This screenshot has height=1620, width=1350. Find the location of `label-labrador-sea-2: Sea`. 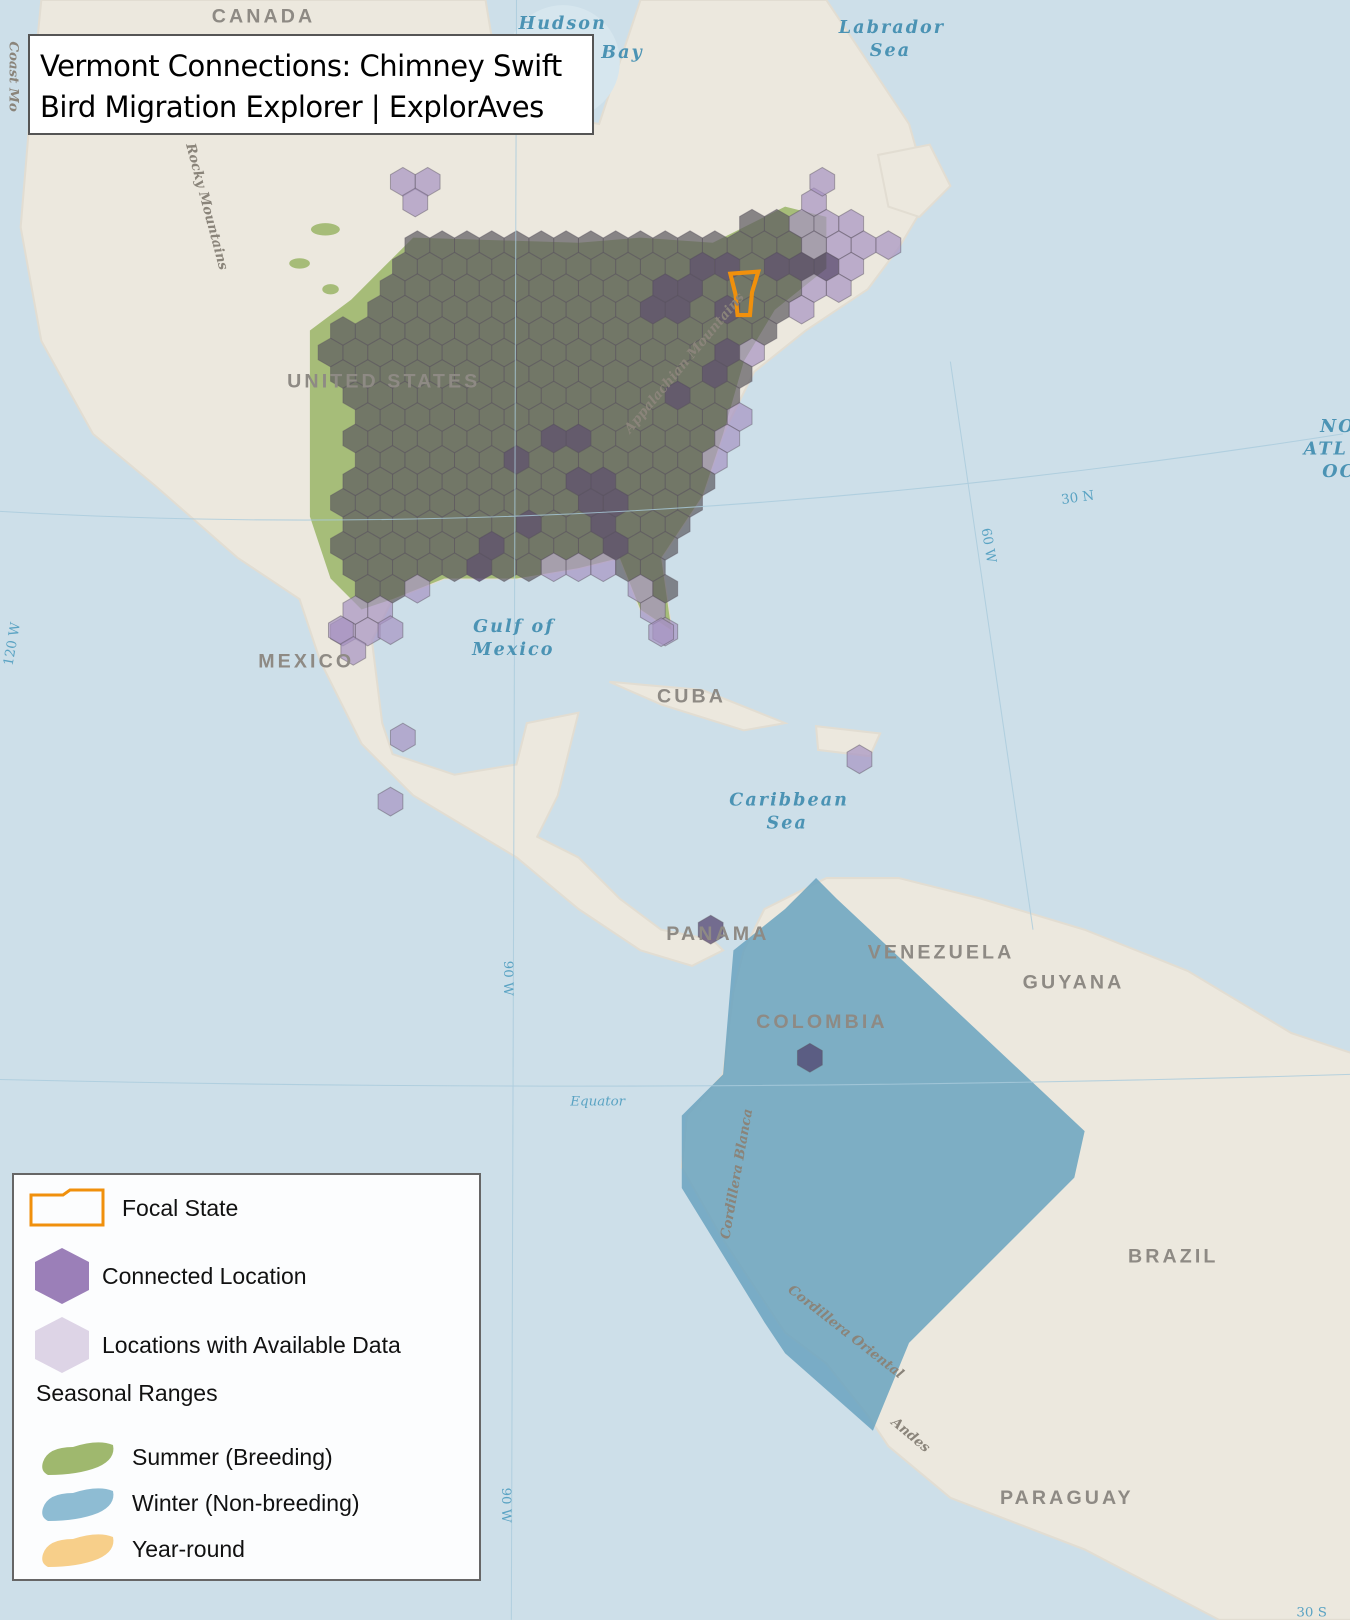

label-labrador-sea-2: Sea is located at coordinates (890, 51).